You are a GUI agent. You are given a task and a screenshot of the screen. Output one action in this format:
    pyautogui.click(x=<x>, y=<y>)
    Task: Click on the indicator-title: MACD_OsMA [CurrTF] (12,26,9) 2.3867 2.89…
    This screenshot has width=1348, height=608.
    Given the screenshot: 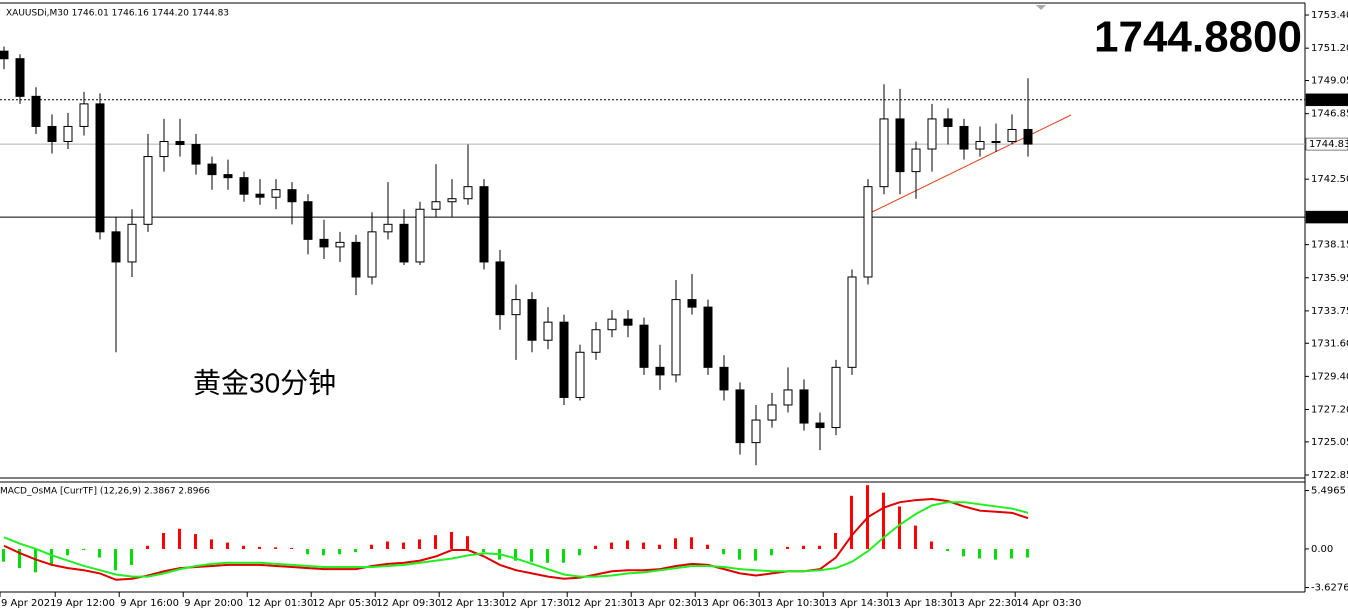 What is the action you would take?
    pyautogui.click(x=105, y=492)
    